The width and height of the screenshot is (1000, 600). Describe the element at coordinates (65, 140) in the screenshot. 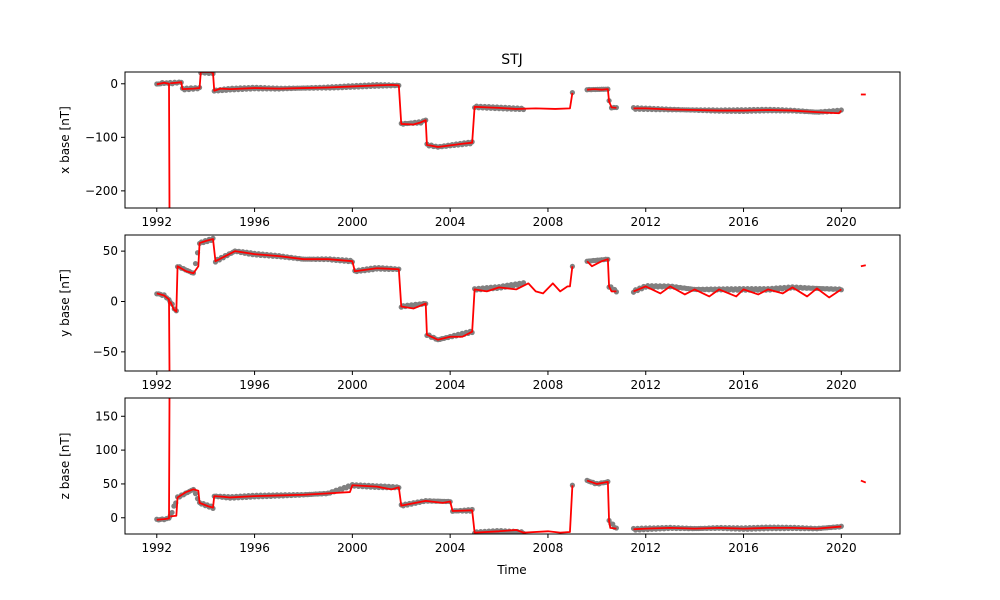

I see `y-axis-label: x base [nT]` at that location.